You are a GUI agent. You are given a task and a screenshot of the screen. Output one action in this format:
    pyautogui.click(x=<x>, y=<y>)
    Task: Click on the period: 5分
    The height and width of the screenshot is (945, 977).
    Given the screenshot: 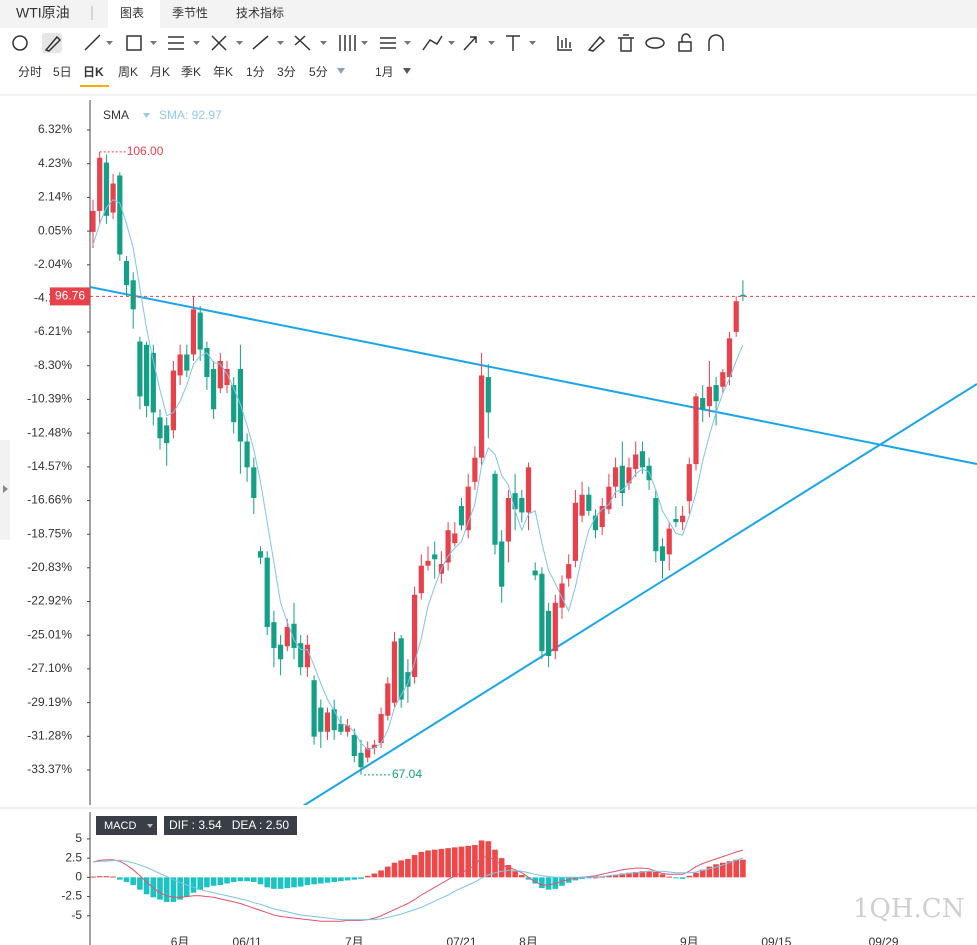 What is the action you would take?
    pyautogui.click(x=318, y=72)
    